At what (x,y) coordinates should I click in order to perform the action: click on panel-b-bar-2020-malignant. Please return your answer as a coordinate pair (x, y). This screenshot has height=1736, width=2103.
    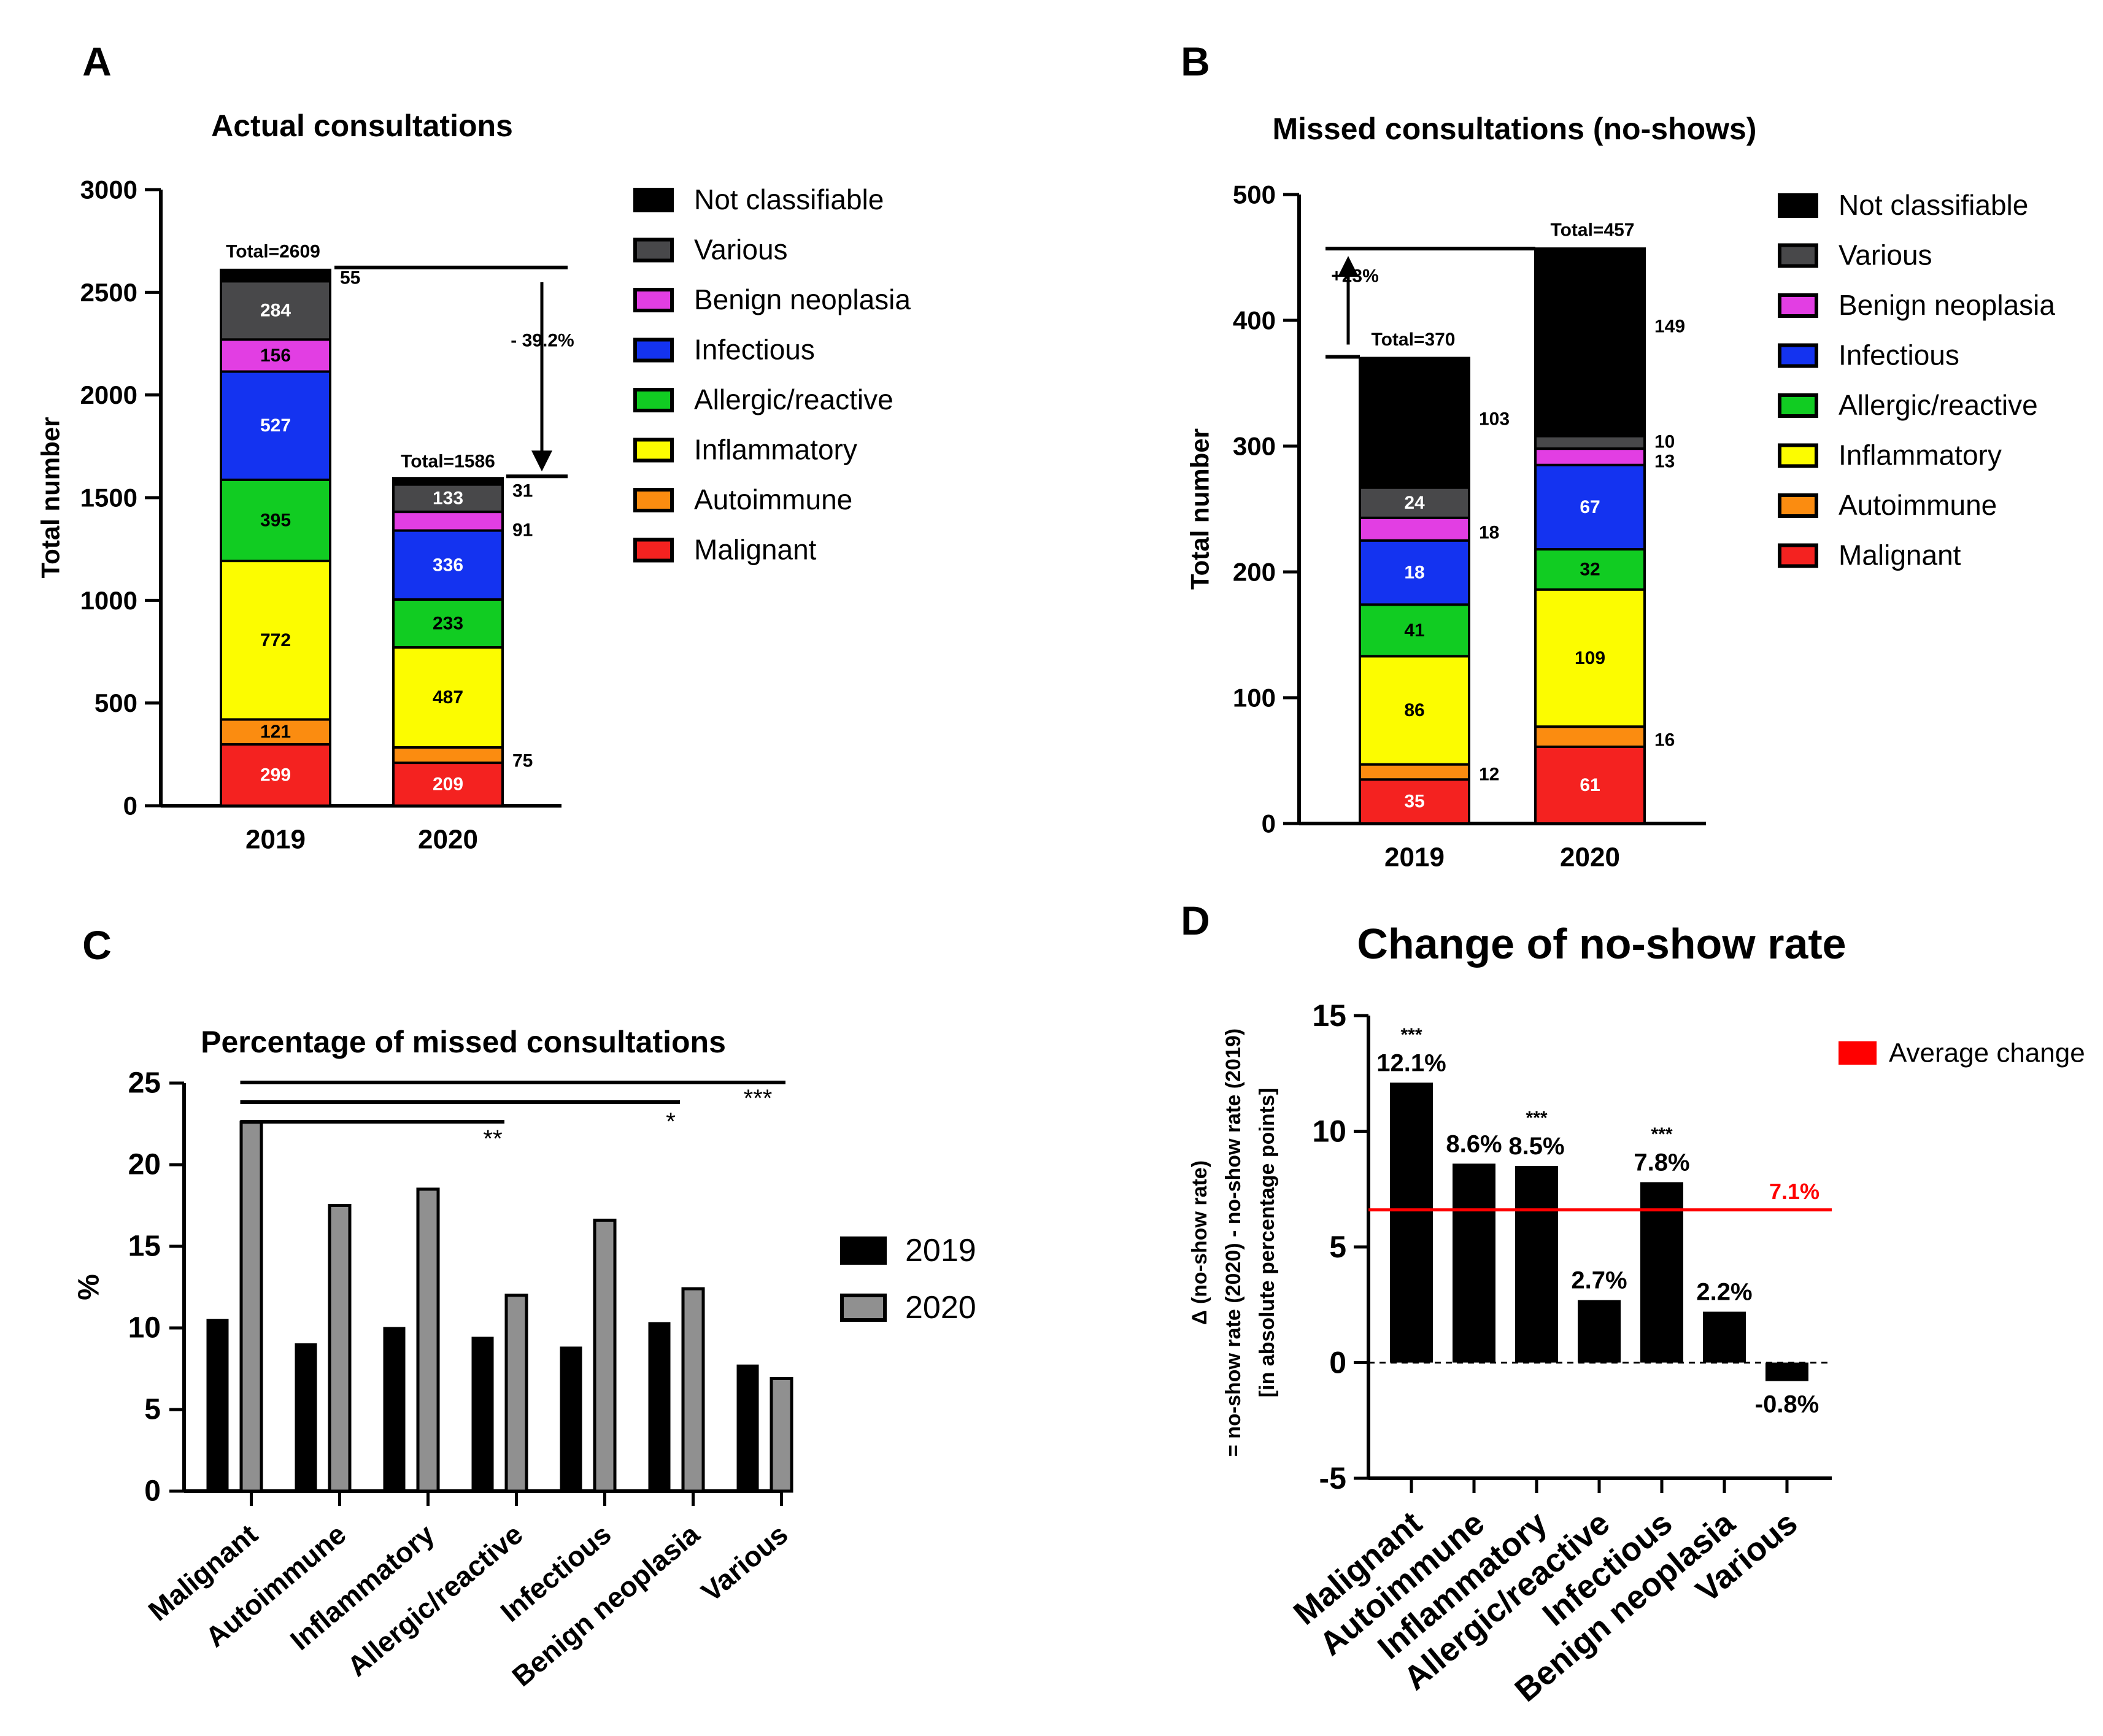
    Looking at the image, I should click on (1590, 785).